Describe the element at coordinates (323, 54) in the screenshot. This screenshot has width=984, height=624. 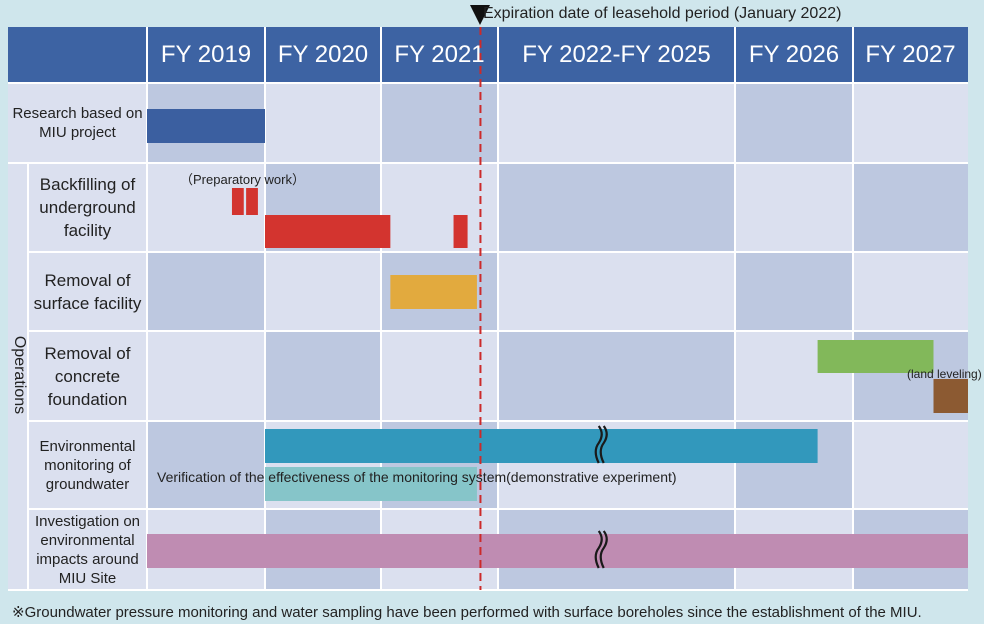
I see `period-label: FY 2020` at that location.